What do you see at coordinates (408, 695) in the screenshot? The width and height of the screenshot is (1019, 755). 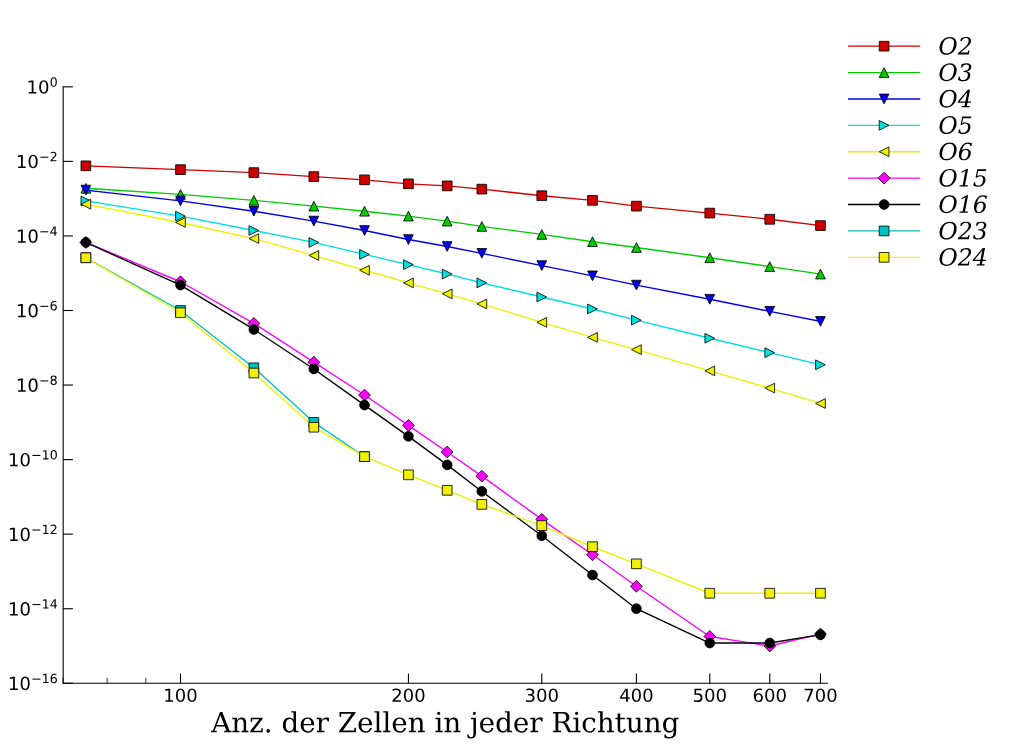 I see `x-tick-label: 200` at bounding box center [408, 695].